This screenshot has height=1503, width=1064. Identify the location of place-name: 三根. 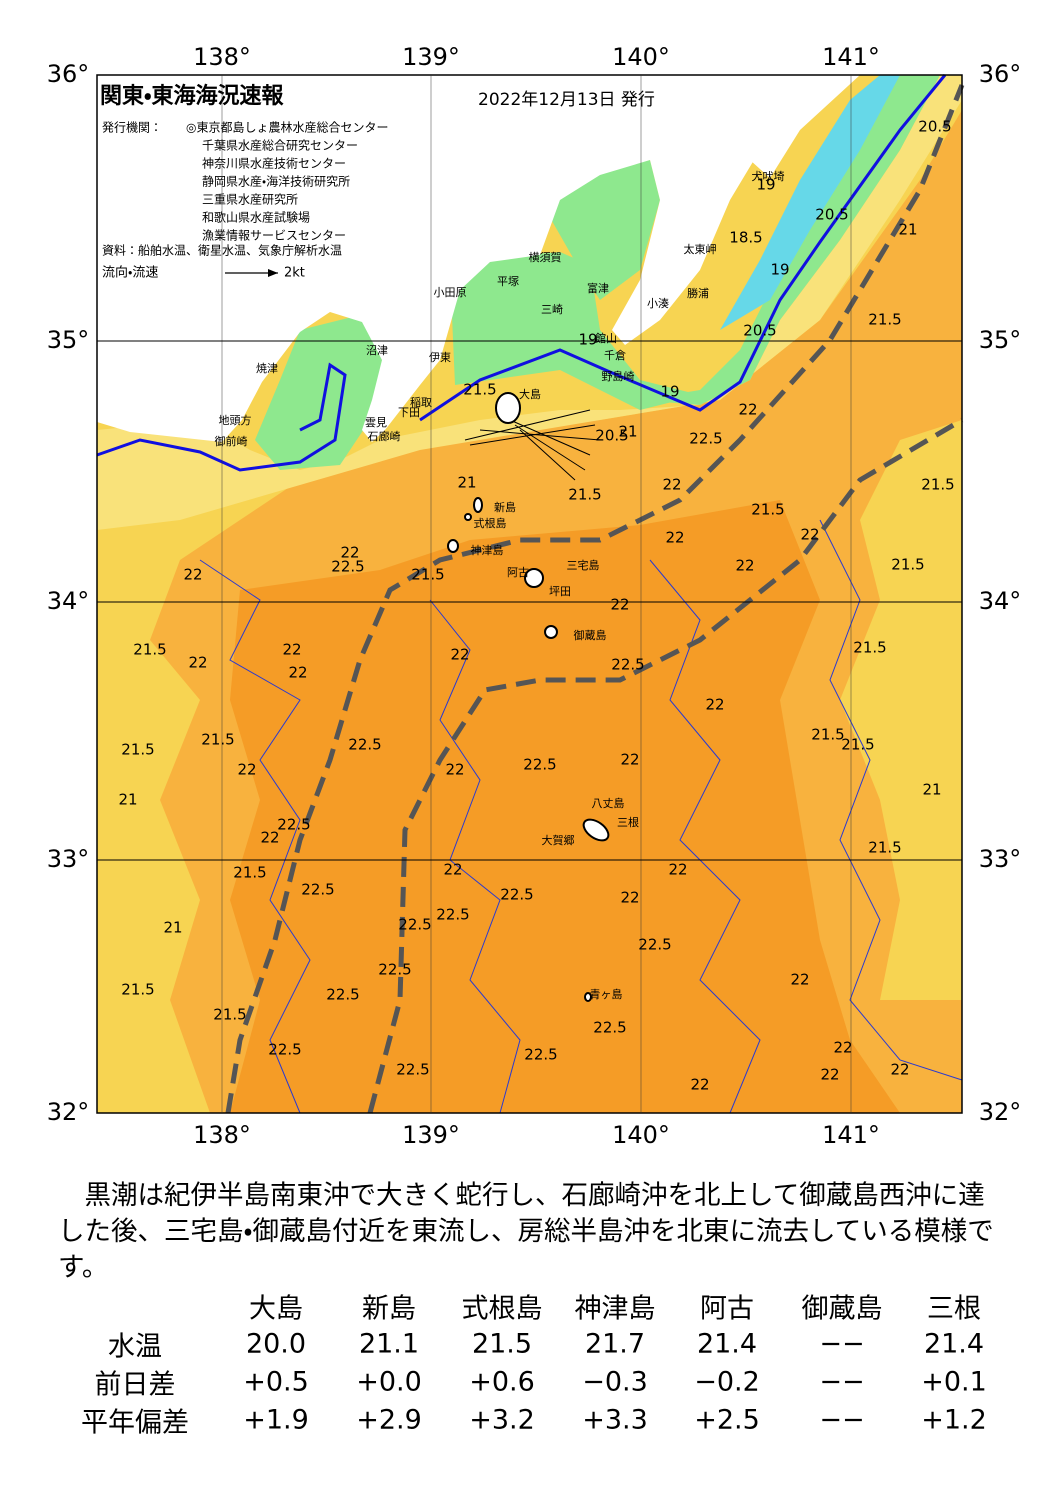
(628, 822).